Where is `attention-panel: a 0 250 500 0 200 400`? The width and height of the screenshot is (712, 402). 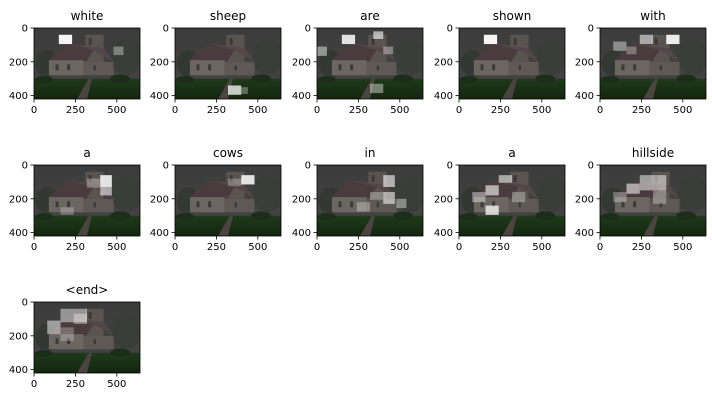
attention-panel: a 0 250 500 0 200 400 is located at coordinates (75, 199).